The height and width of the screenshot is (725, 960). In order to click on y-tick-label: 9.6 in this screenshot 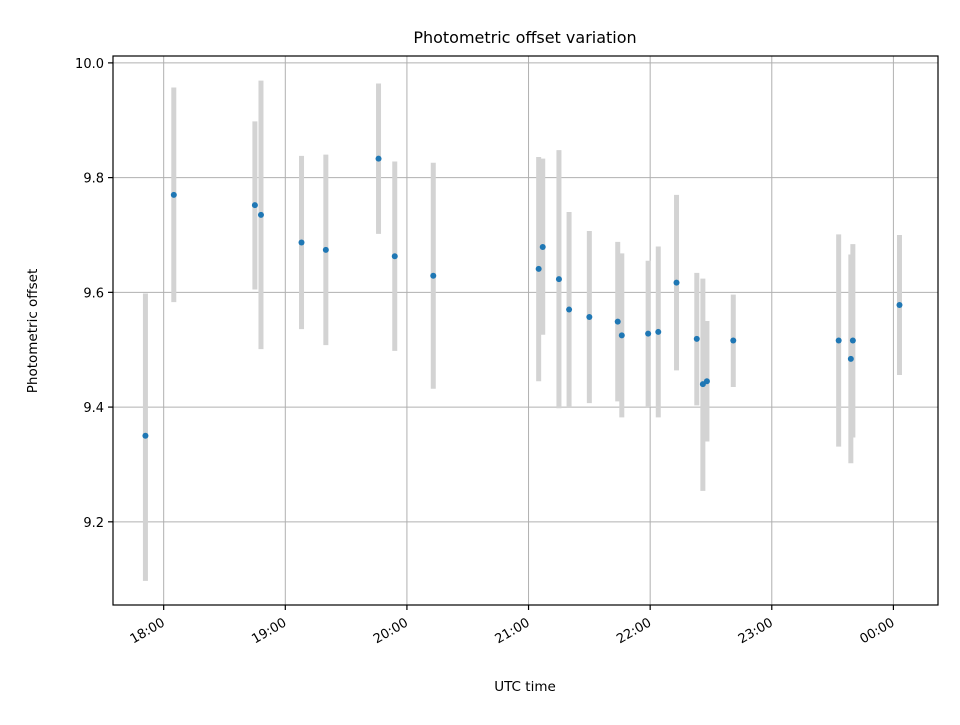, I will do `click(93, 293)`.